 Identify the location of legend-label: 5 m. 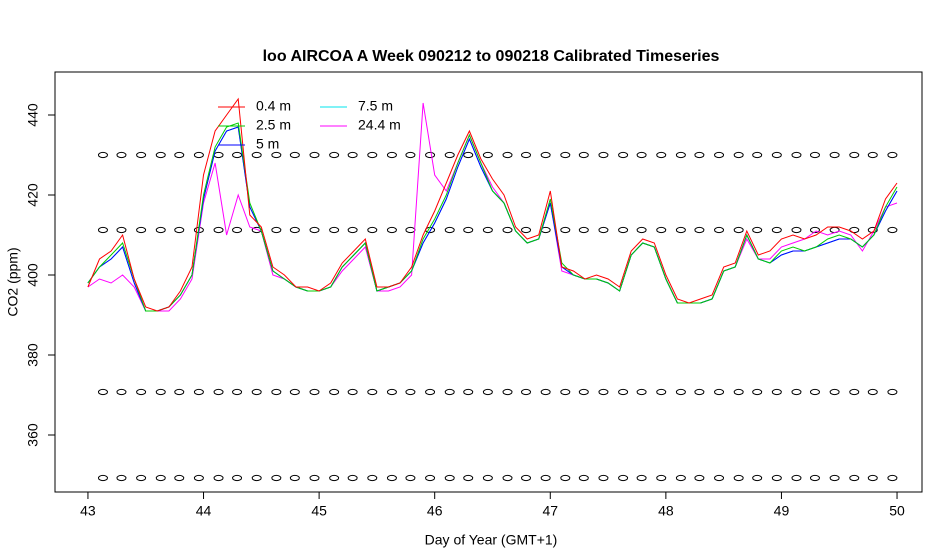
(267, 144).